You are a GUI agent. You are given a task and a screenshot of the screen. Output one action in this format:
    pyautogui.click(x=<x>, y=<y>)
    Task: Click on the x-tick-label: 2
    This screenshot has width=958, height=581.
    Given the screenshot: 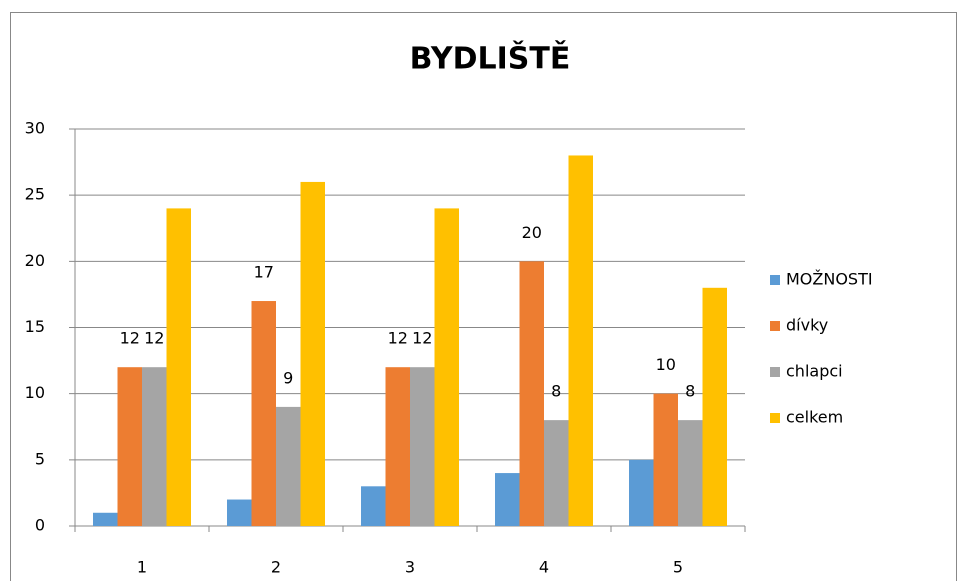 What is the action you would take?
    pyautogui.click(x=276, y=567)
    